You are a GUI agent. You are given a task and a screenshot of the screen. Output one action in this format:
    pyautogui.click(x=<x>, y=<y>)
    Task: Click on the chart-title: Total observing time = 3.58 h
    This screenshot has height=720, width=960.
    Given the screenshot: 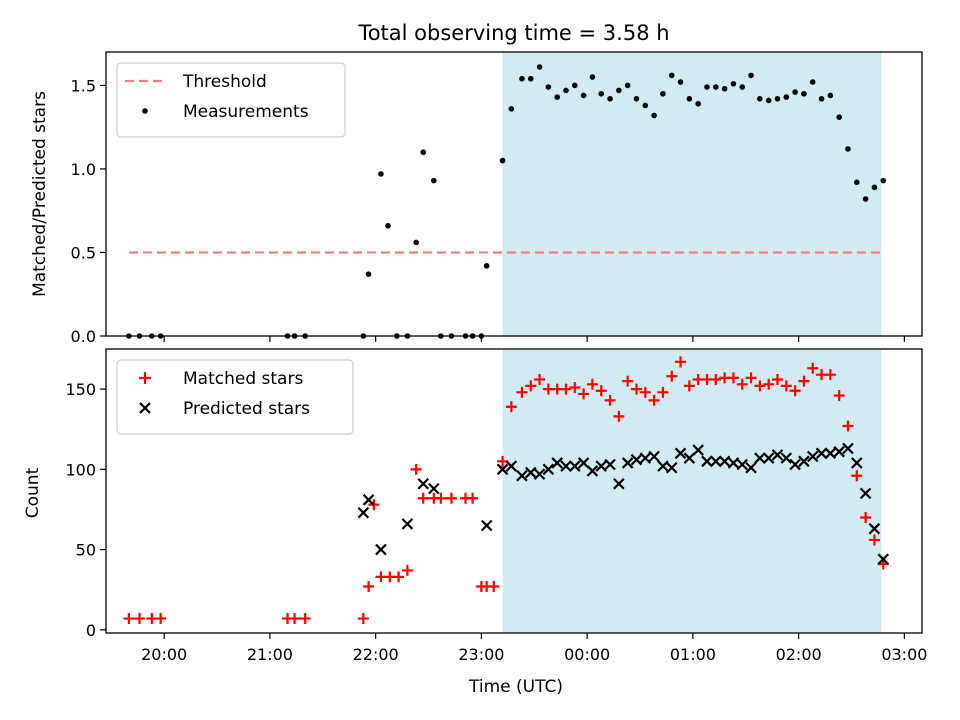 What is the action you would take?
    pyautogui.click(x=513, y=33)
    